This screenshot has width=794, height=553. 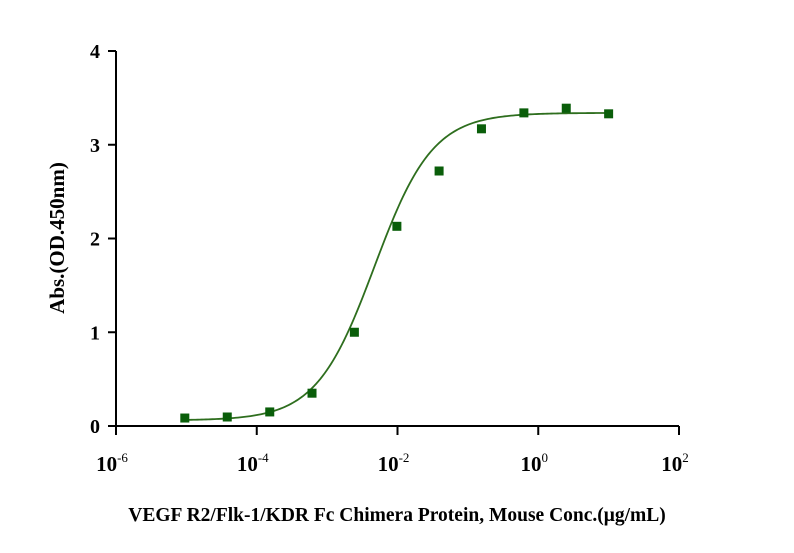 I want to click on x-tick-label: 10⁻⁶, so click(x=112, y=463).